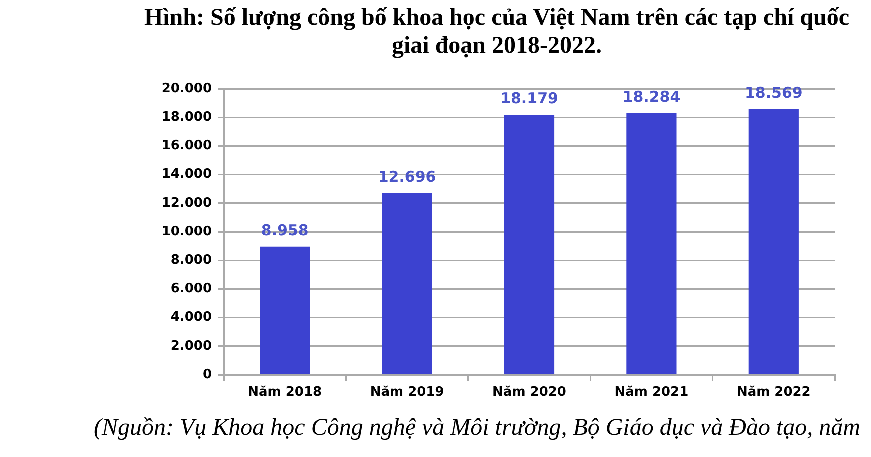 The image size is (871, 457). I want to click on chart-title: Hình: Số lượng công bố khoa học của Việt Nam trên các tạp chí quốc giai đoạn 2018-2022., so click(497, 32).